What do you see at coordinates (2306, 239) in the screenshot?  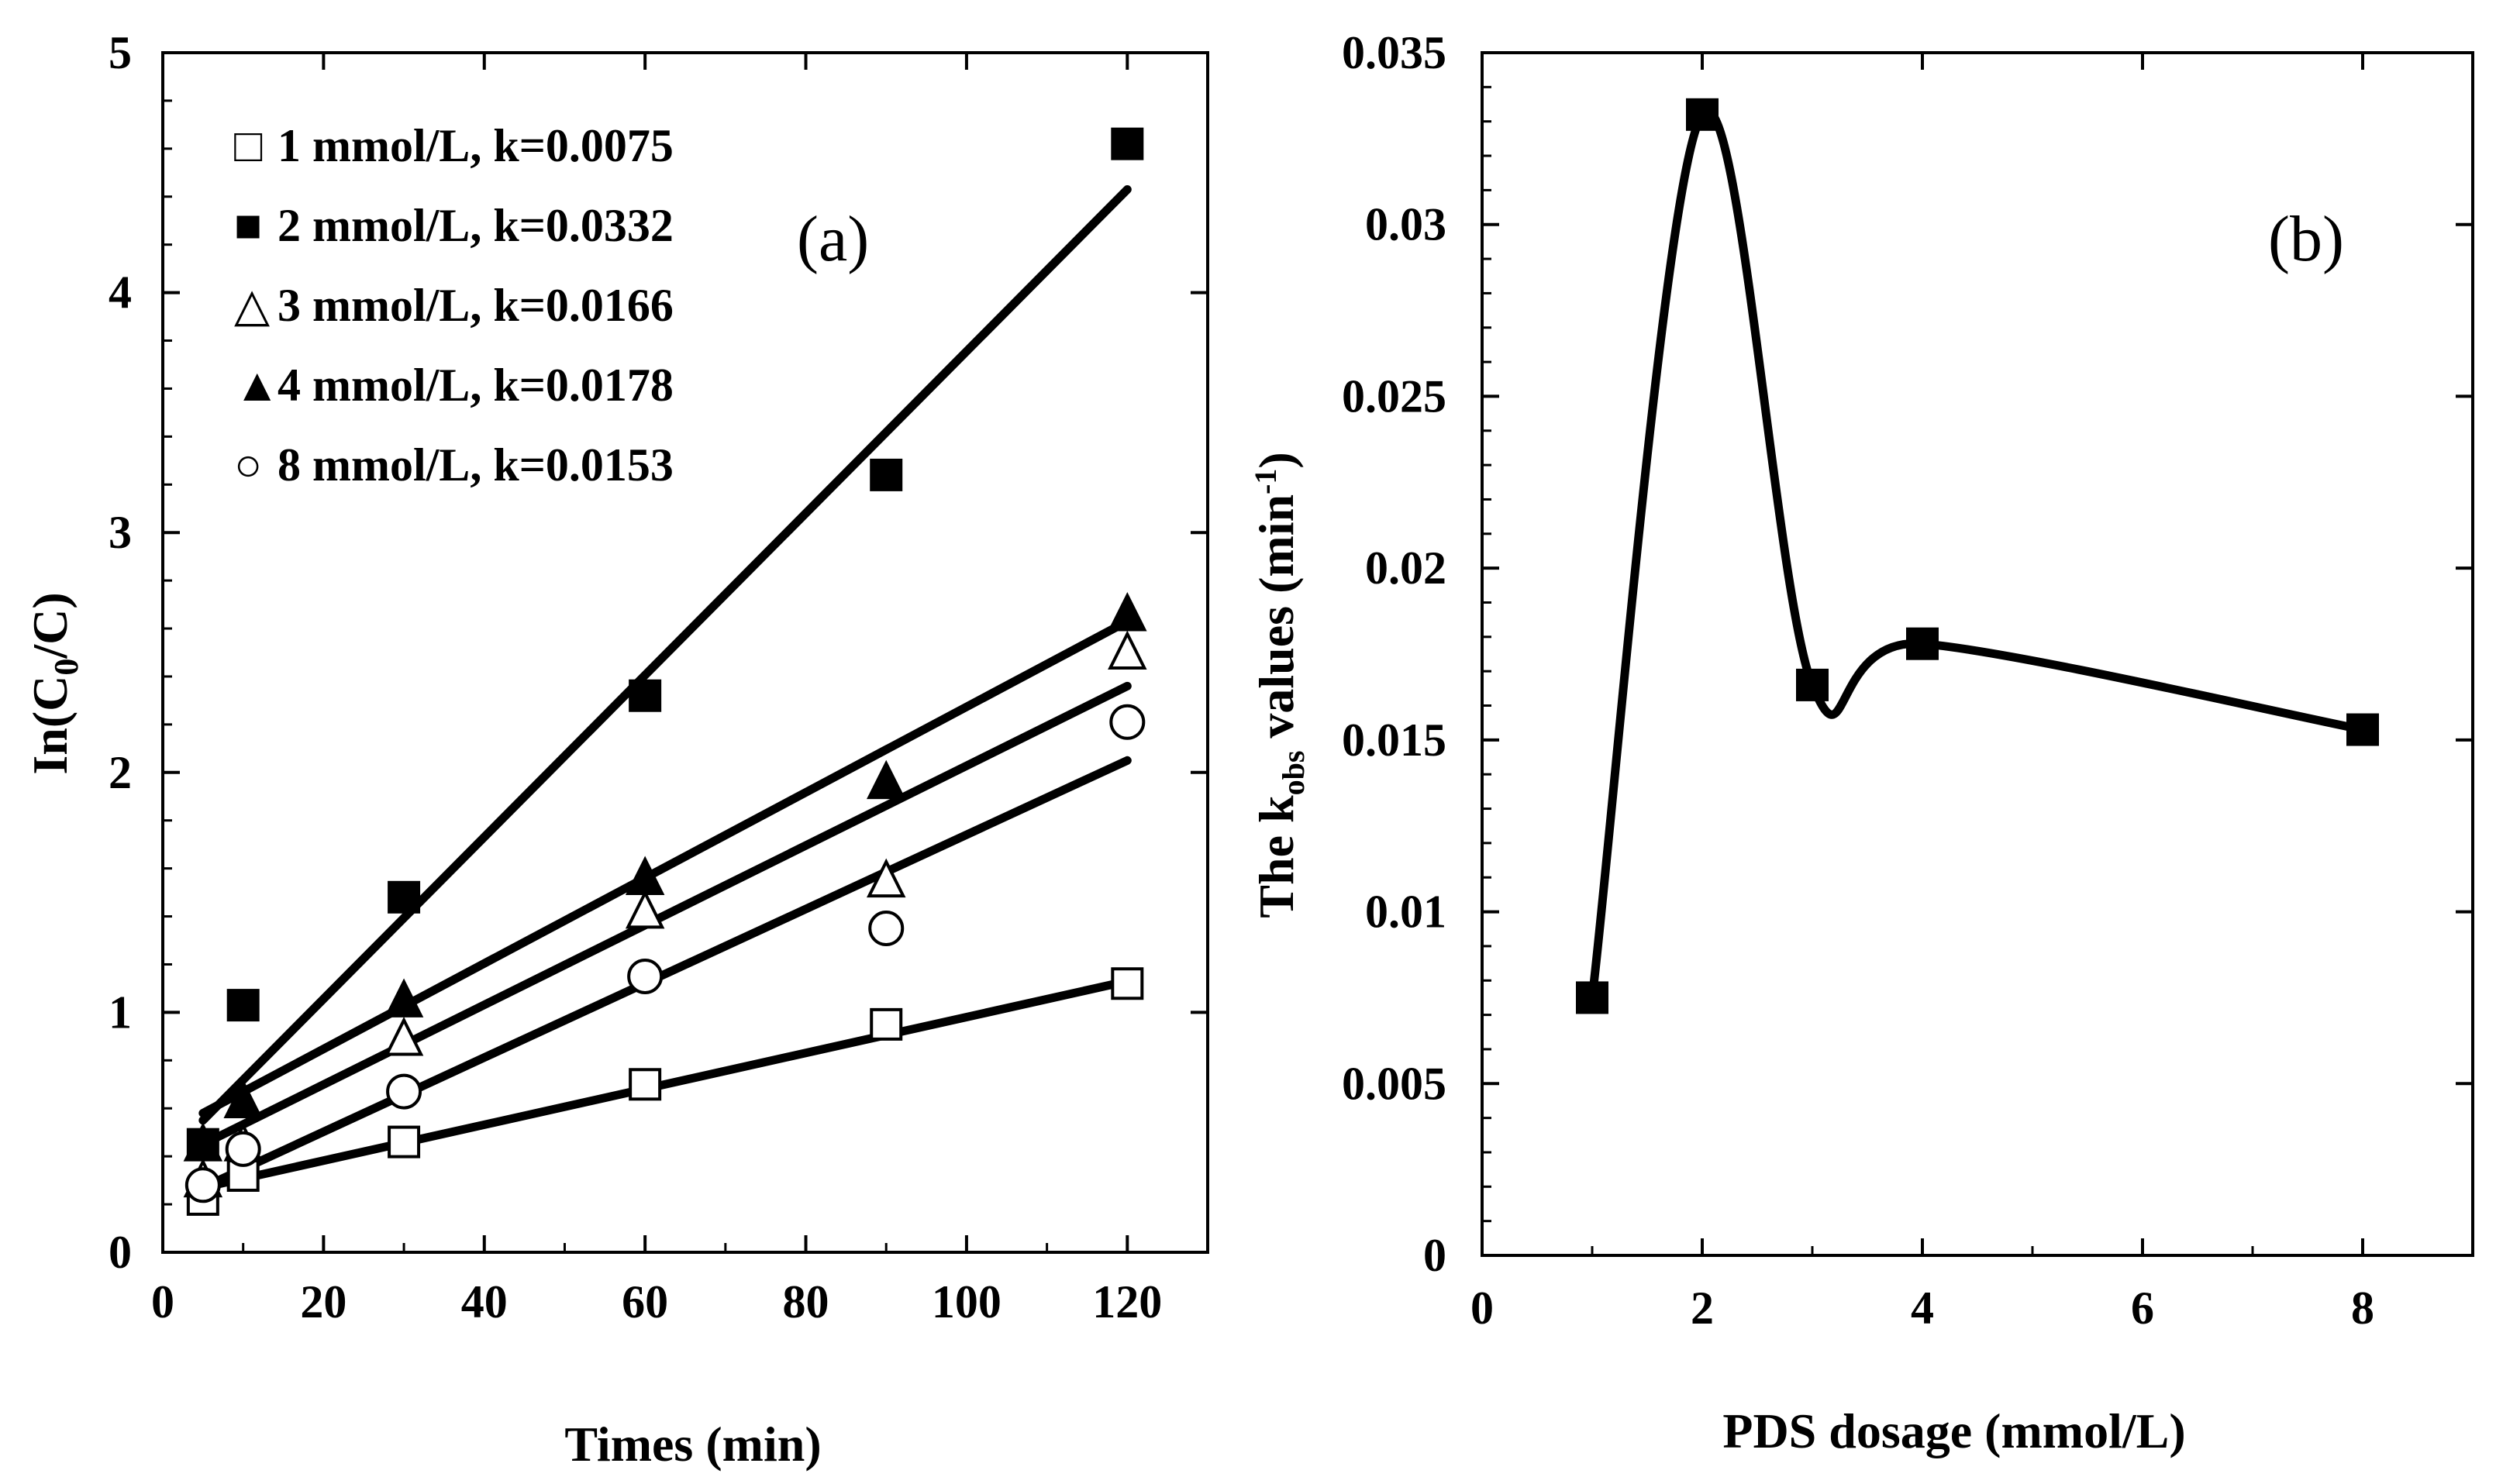 I see `panel-b-label: (b)` at bounding box center [2306, 239].